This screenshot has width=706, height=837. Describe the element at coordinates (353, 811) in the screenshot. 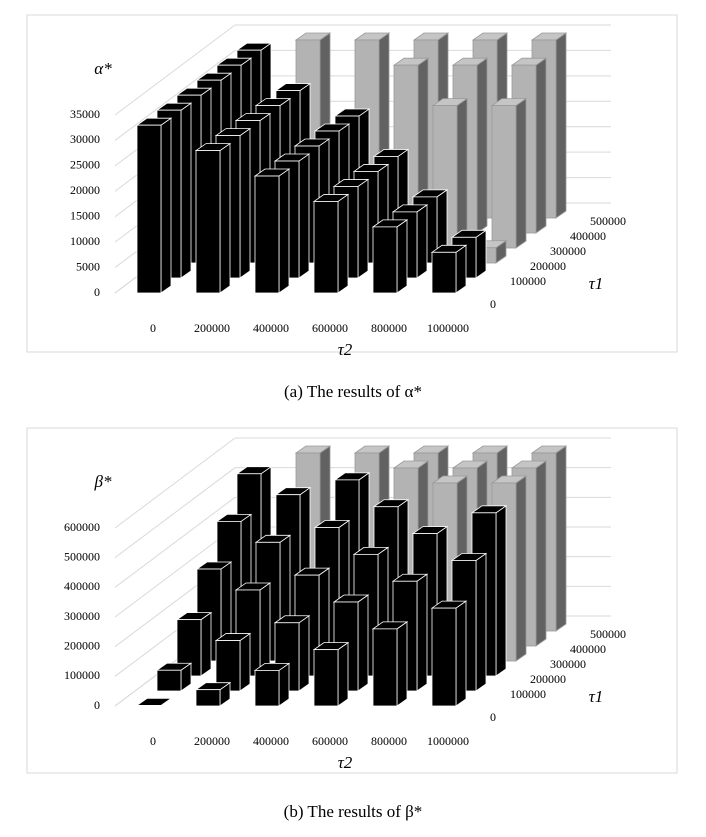

I see `caption: (b) The results of β*` at that location.